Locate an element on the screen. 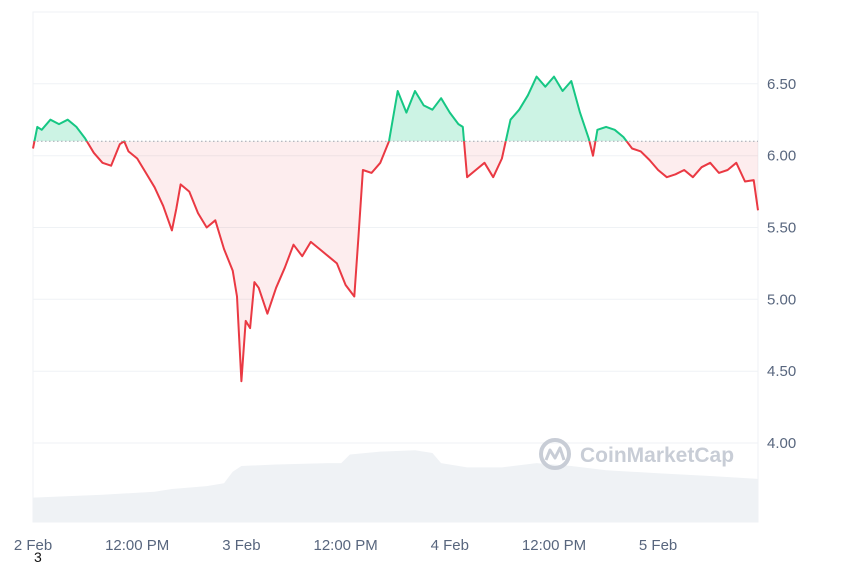 The height and width of the screenshot is (567, 850). x-tick-label: 3 Feb is located at coordinates (241, 545).